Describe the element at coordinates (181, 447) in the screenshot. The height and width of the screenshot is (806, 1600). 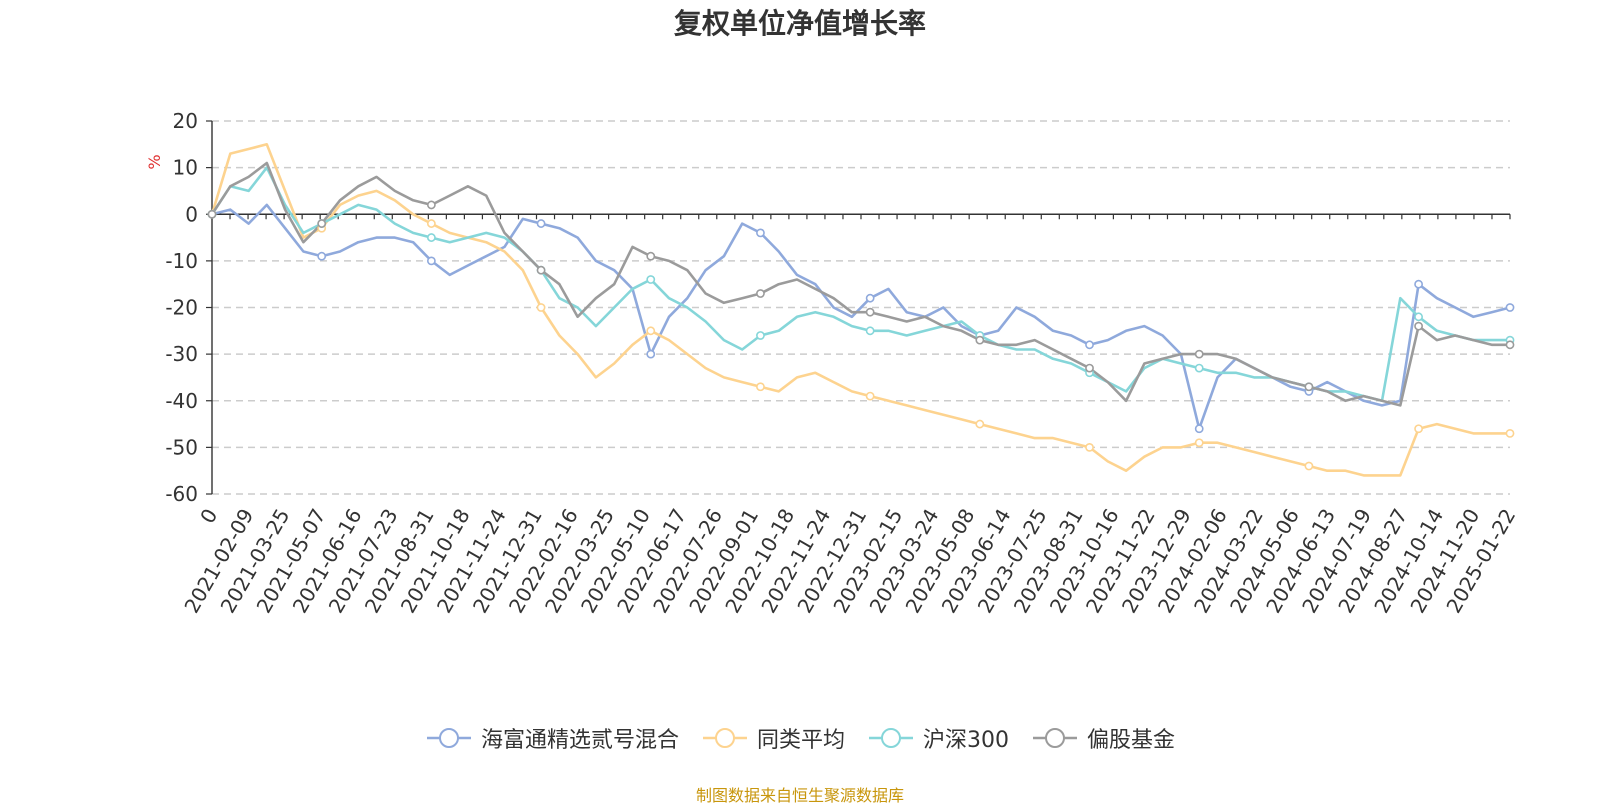
I see `y-tick-label: -50` at that location.